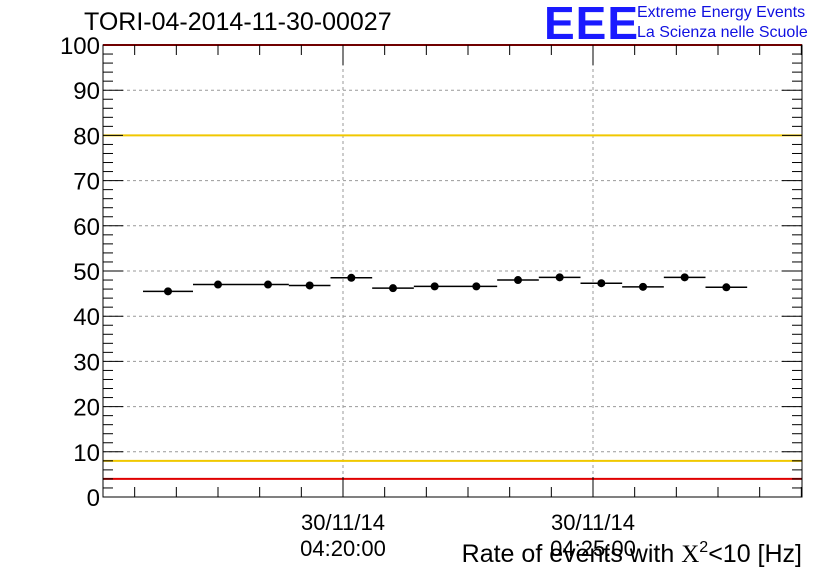  Describe the element at coordinates (343, 548) in the screenshot. I see `x-tick-label-time: 04:20:00` at that location.